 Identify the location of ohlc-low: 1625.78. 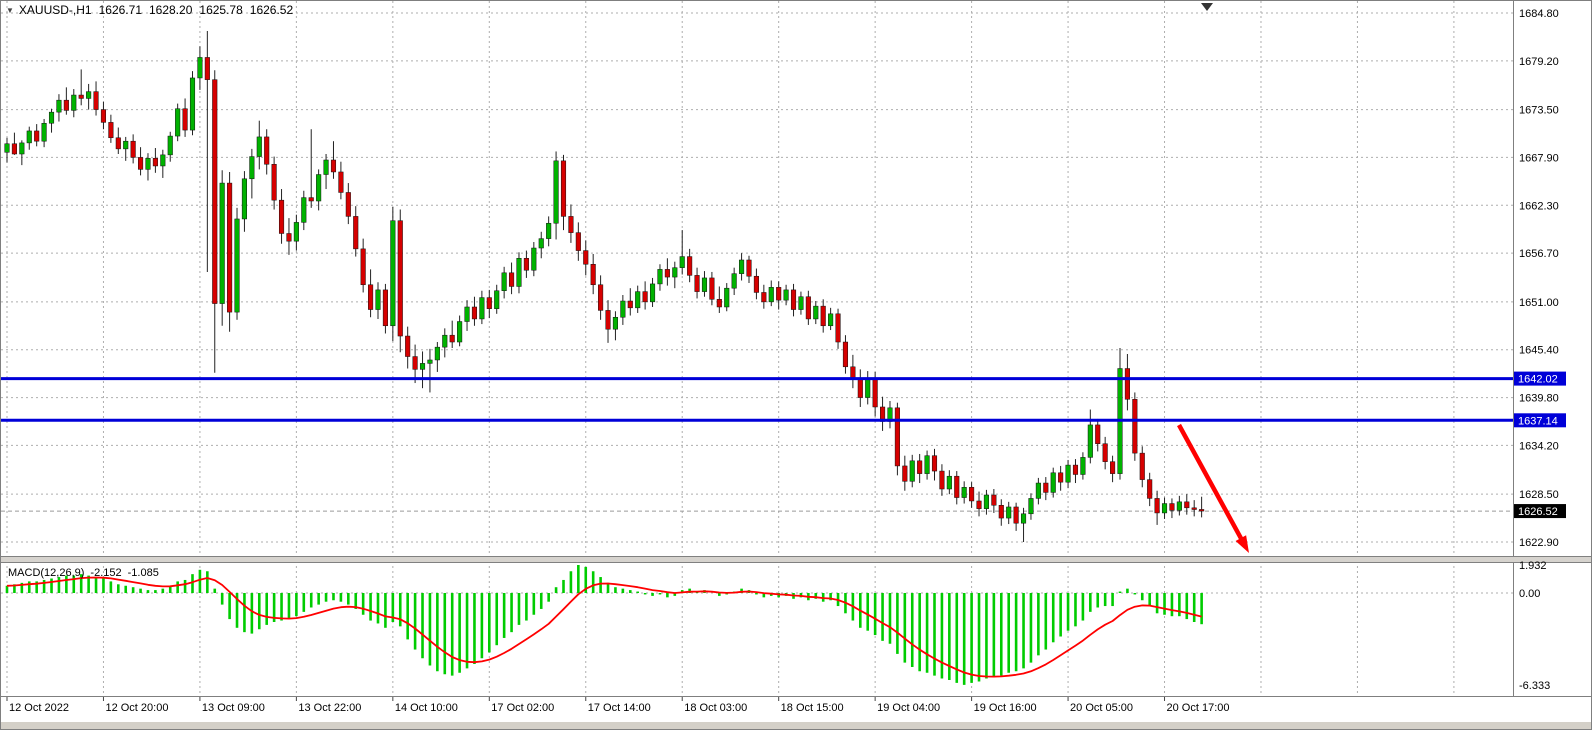
(221, 10).